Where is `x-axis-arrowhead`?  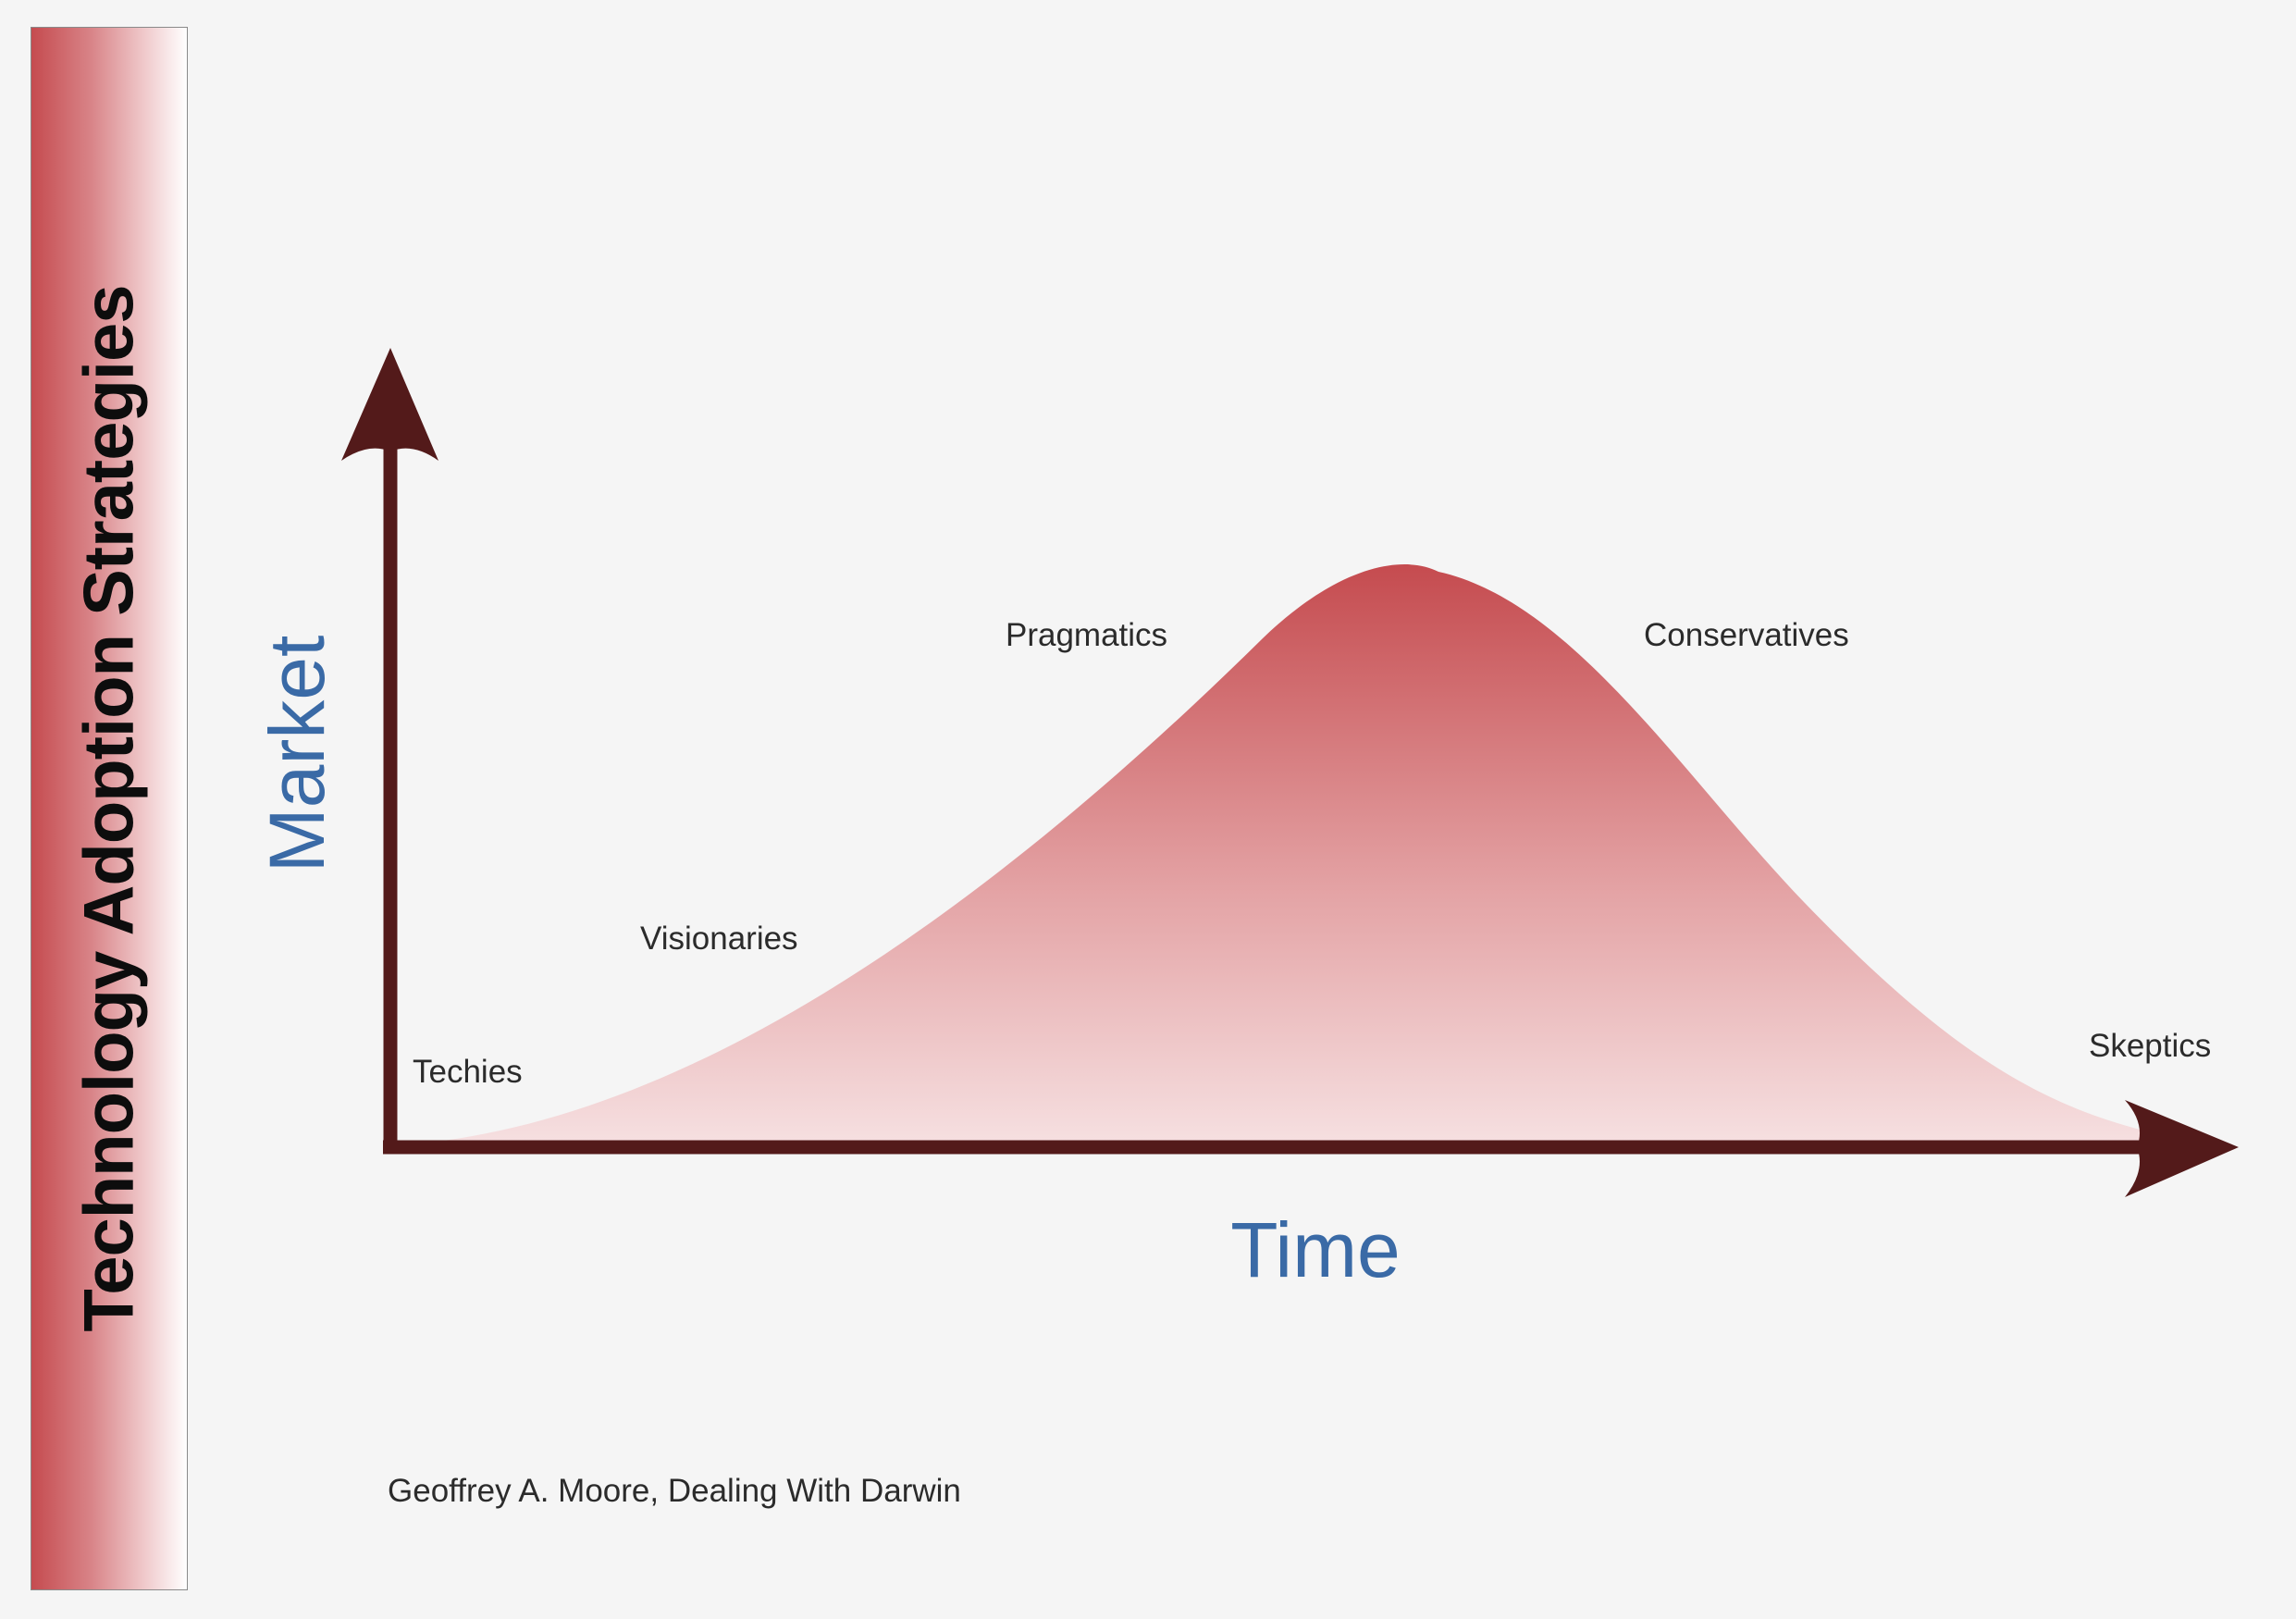
x-axis-arrowhead is located at coordinates (2182, 1148).